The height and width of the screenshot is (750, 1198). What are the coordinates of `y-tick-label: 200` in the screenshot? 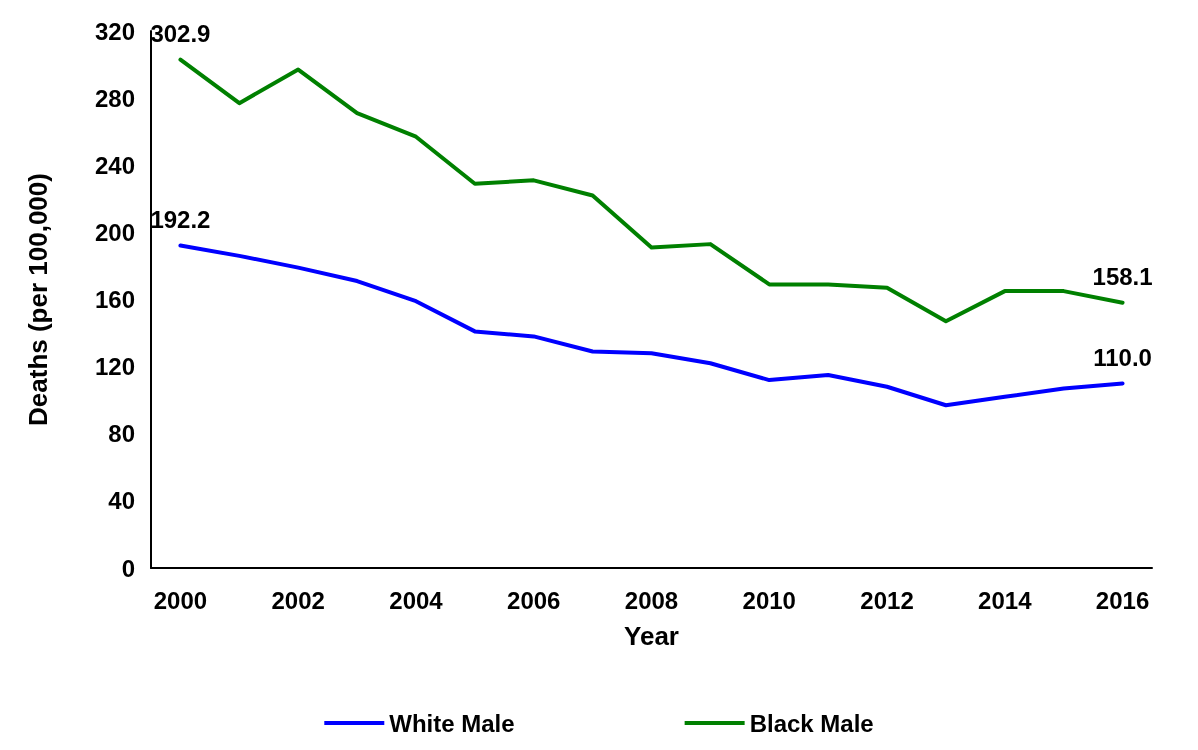 It's located at (114, 232).